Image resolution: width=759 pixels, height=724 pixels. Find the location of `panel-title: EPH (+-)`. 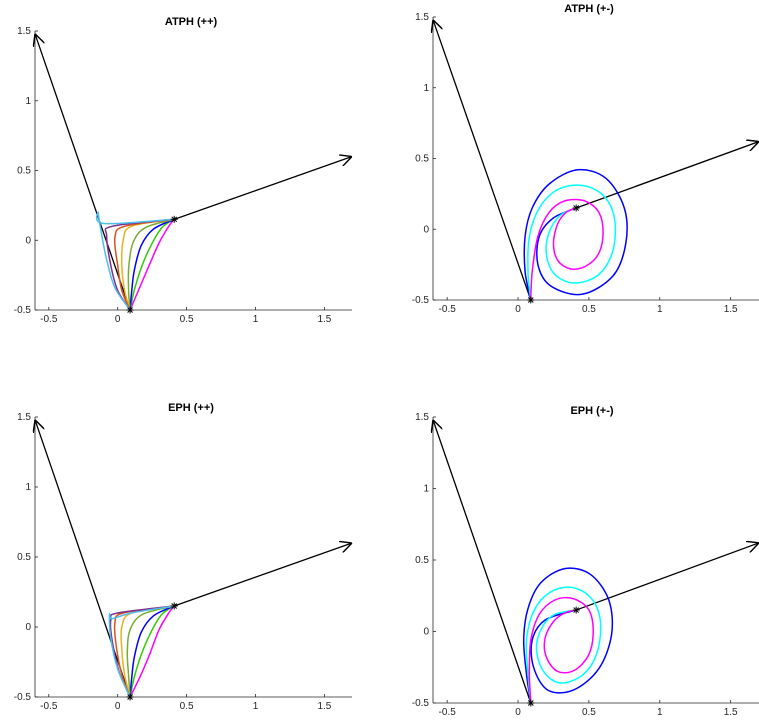

panel-title: EPH (+-) is located at coordinates (591, 411).